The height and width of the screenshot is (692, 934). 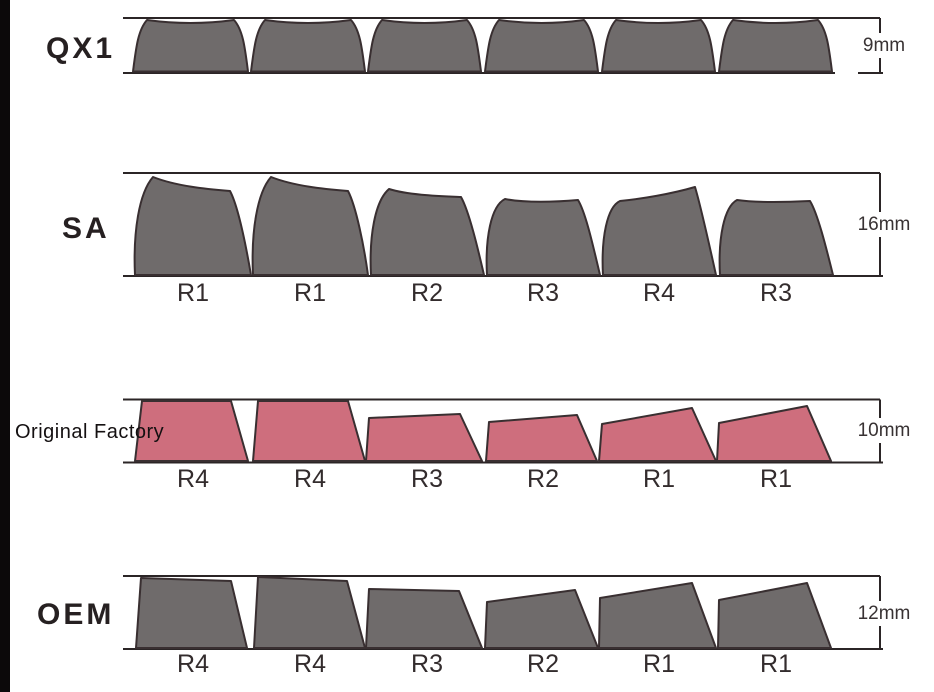 I want to click on row-qx1-shapes, so click(x=503, y=45).